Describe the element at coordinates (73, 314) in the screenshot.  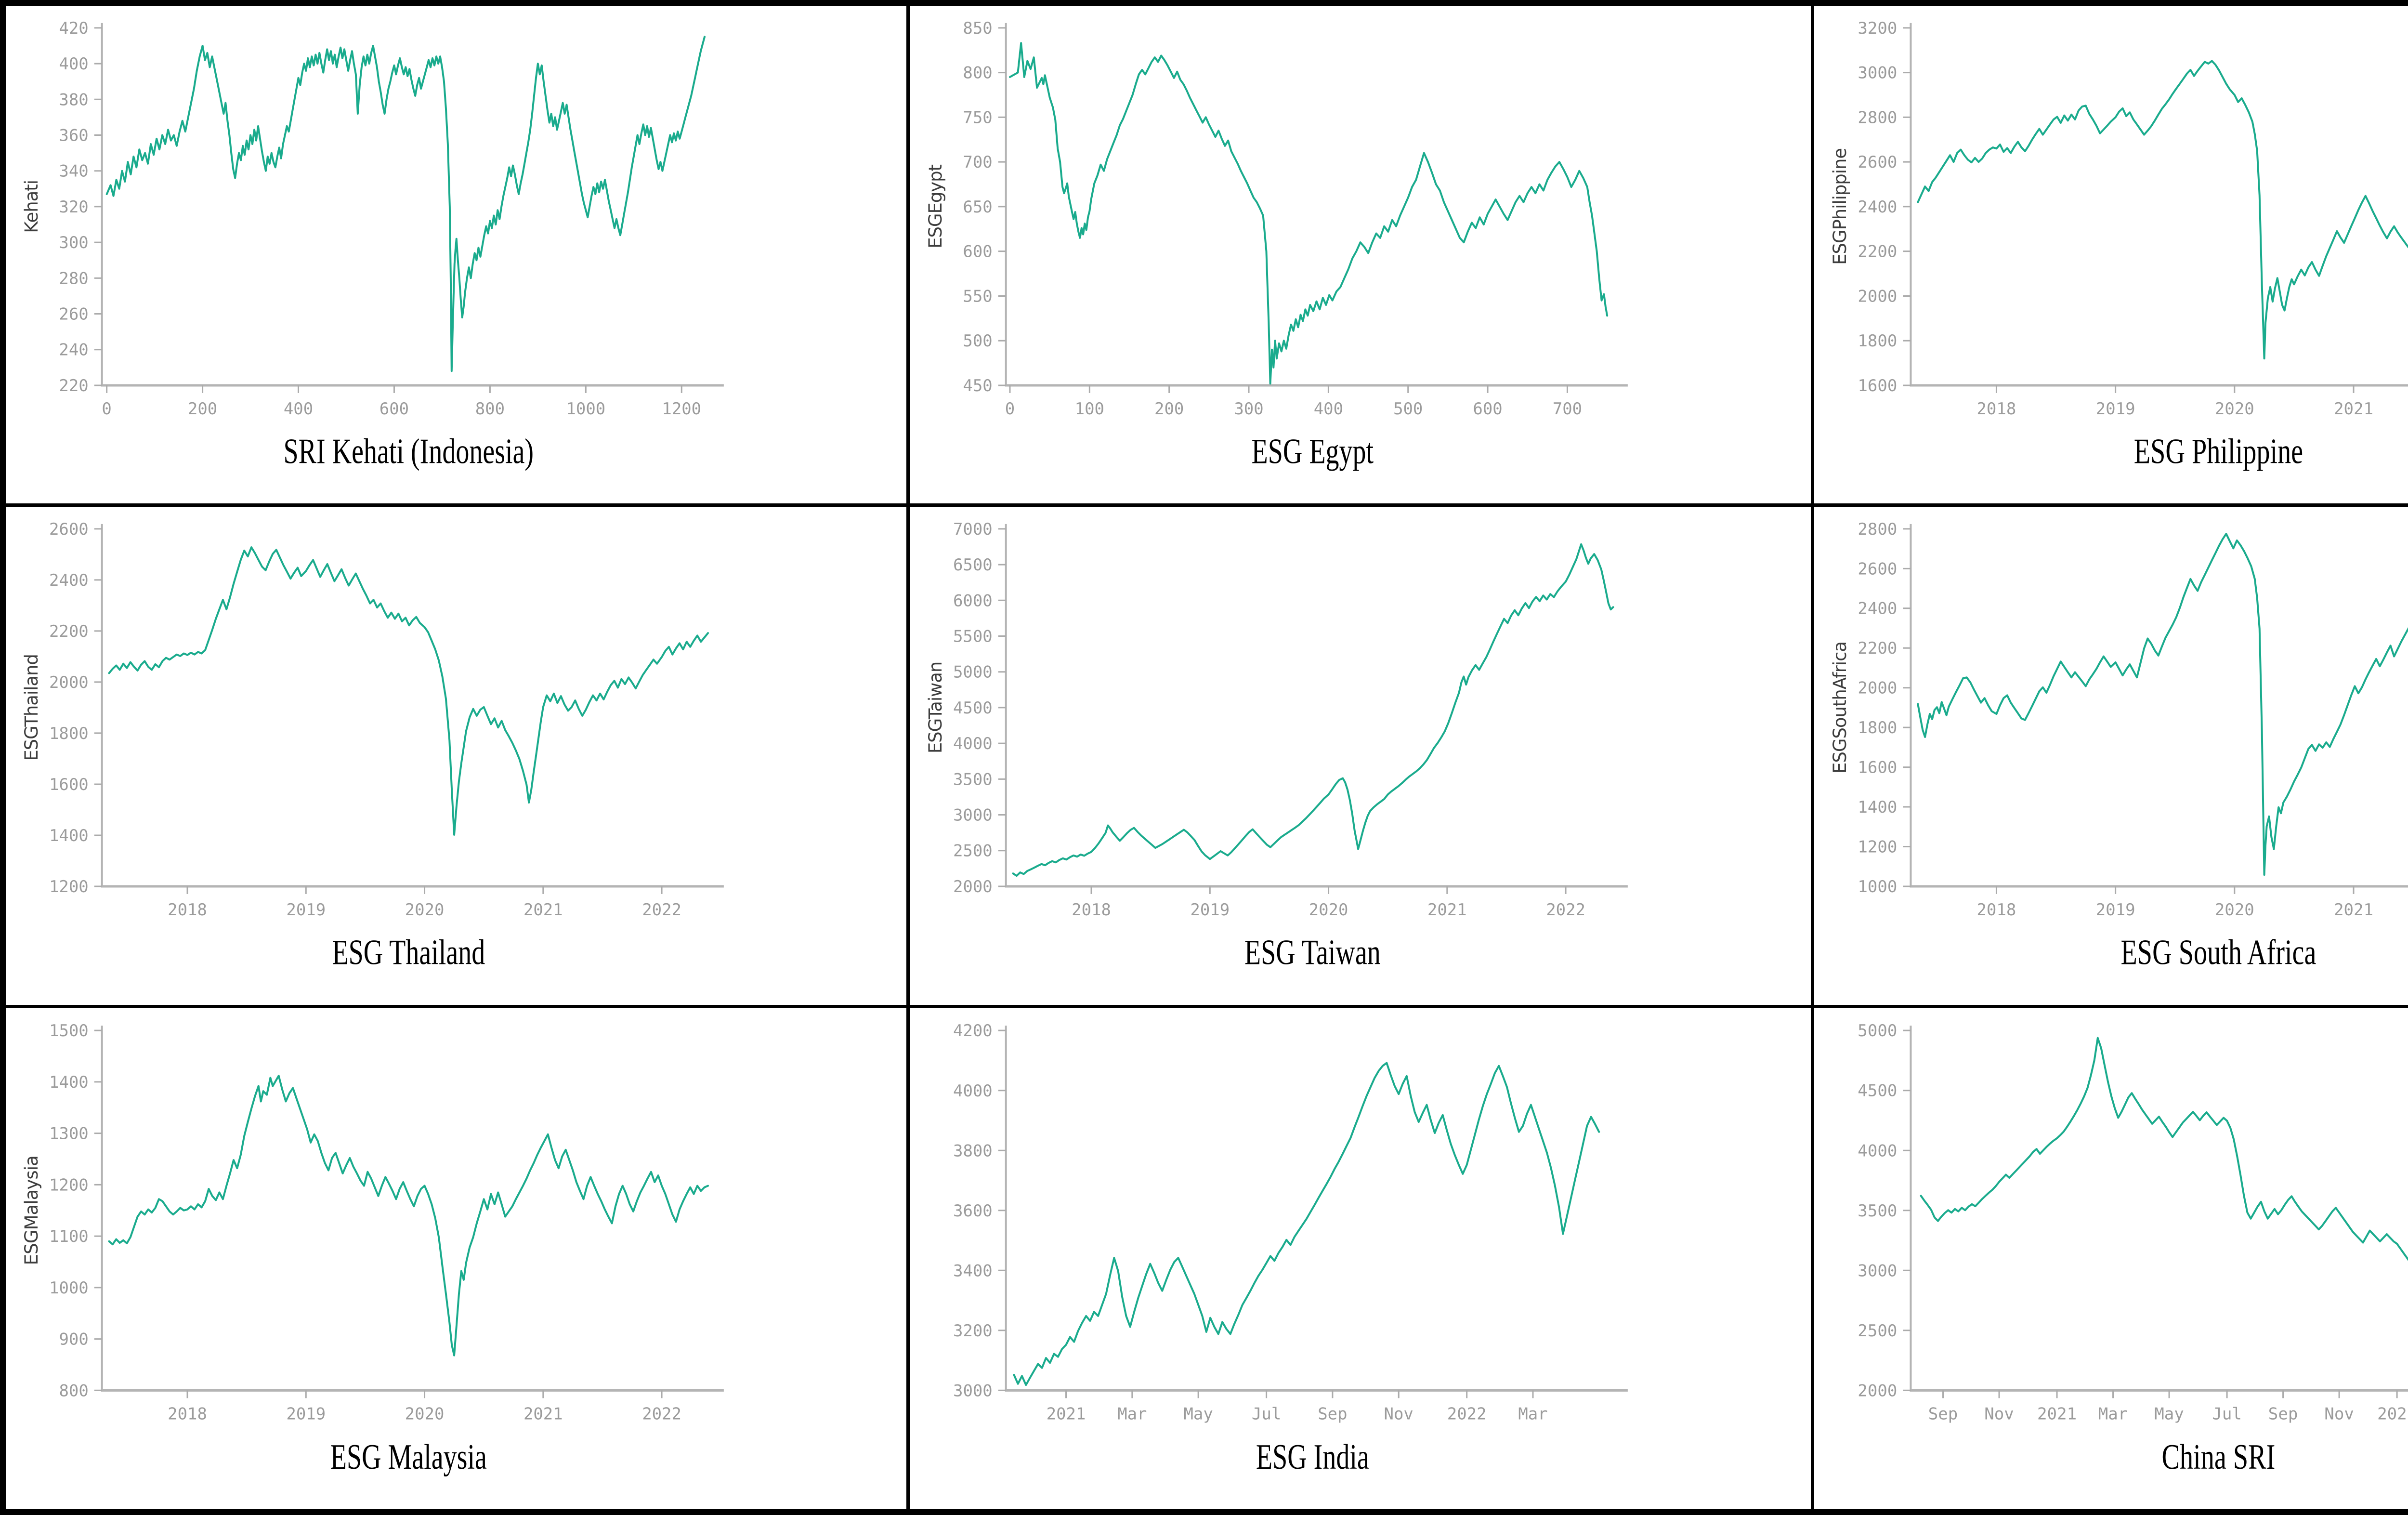
I see `y-tick-label: 260` at that location.